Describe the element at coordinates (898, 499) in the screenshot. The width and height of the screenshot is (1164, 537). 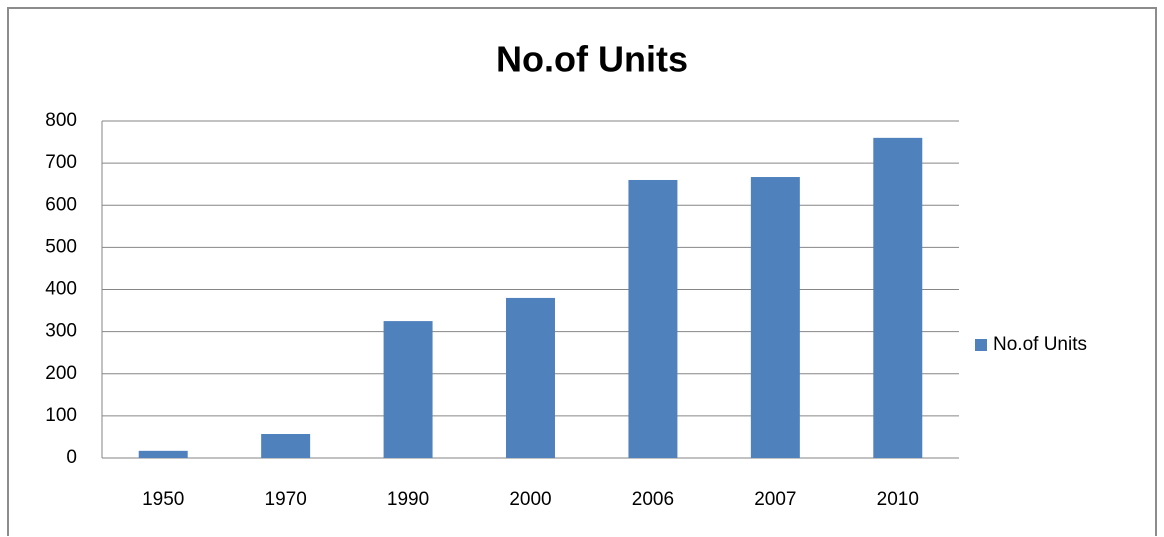
I see `x-tick-label: 2010` at that location.